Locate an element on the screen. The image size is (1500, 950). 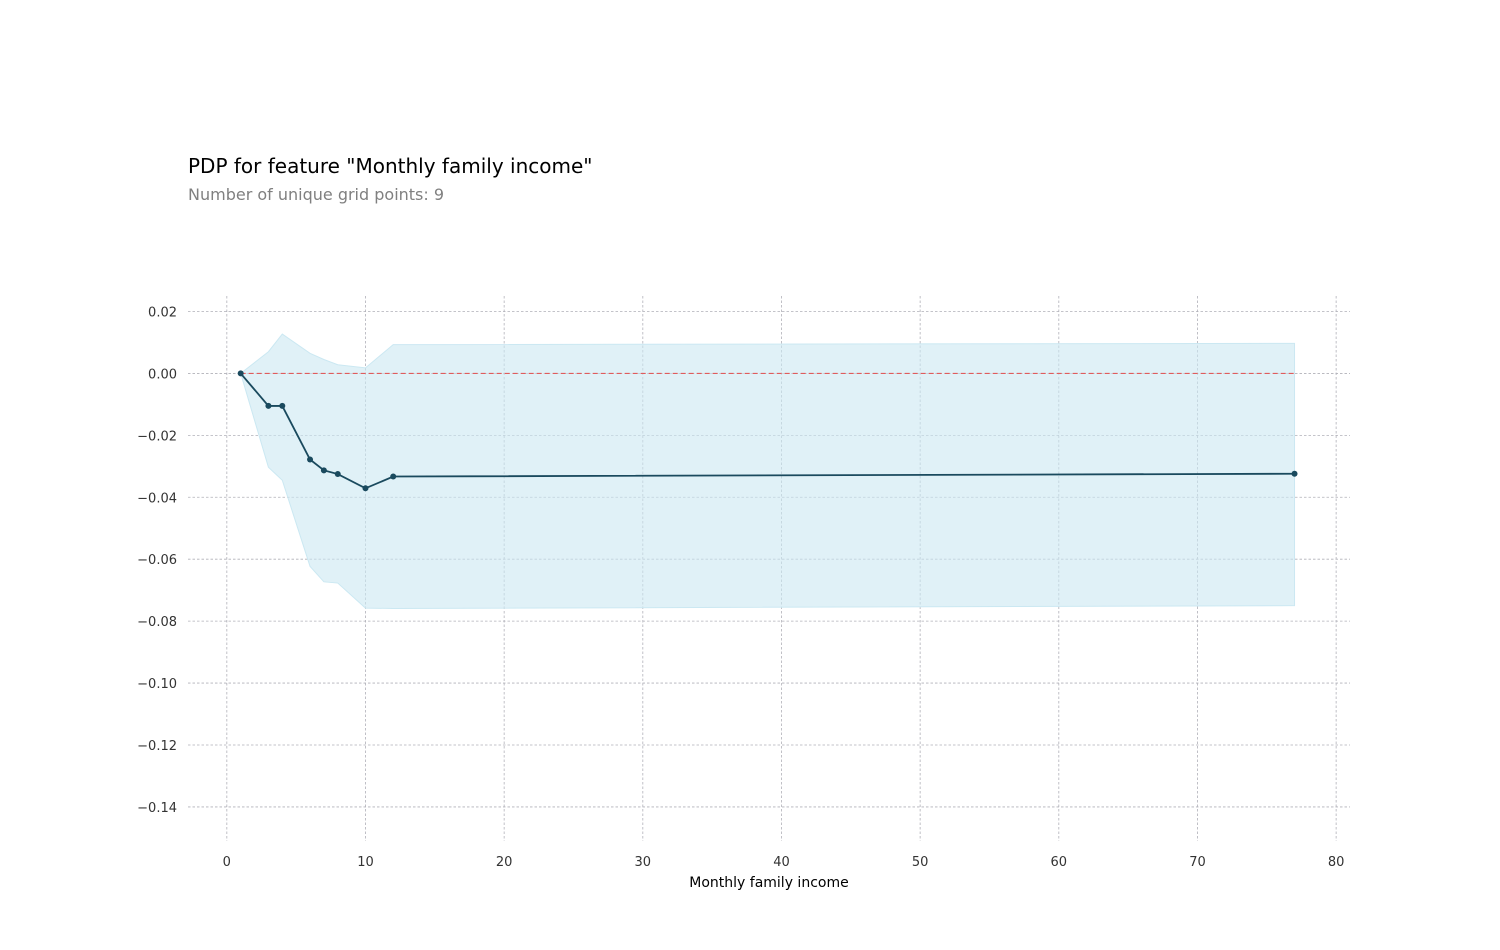
chart-subtitle: Number of unique grid points: 9 is located at coordinates (316, 194).